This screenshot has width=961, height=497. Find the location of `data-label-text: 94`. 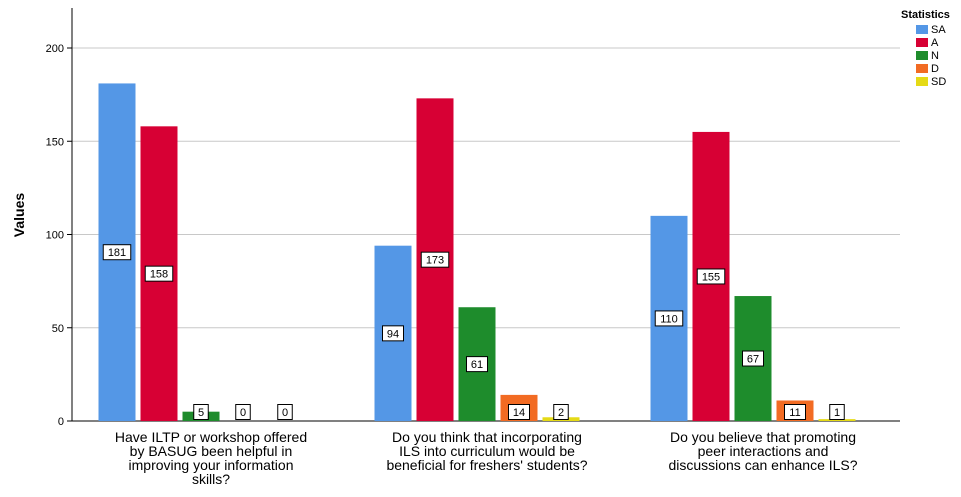

data-label-text: 94 is located at coordinates (393, 334).